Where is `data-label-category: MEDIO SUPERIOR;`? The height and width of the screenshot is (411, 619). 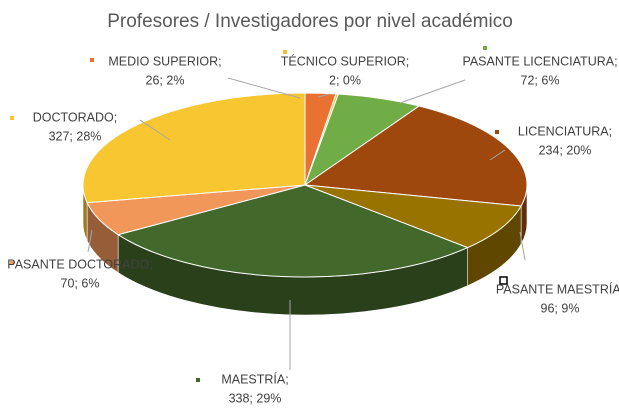 data-label-category: MEDIO SUPERIOR; is located at coordinates (164, 61).